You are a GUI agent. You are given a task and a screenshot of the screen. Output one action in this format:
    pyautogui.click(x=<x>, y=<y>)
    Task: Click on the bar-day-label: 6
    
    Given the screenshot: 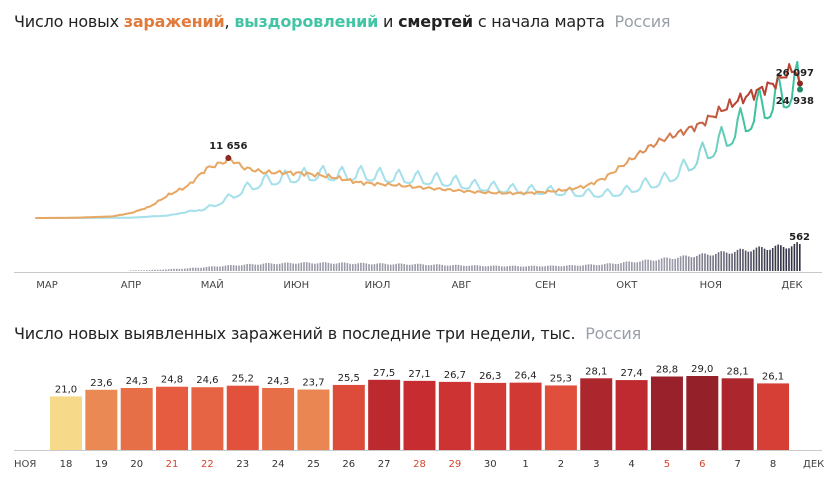 What is the action you would take?
    pyautogui.click(x=702, y=464)
    